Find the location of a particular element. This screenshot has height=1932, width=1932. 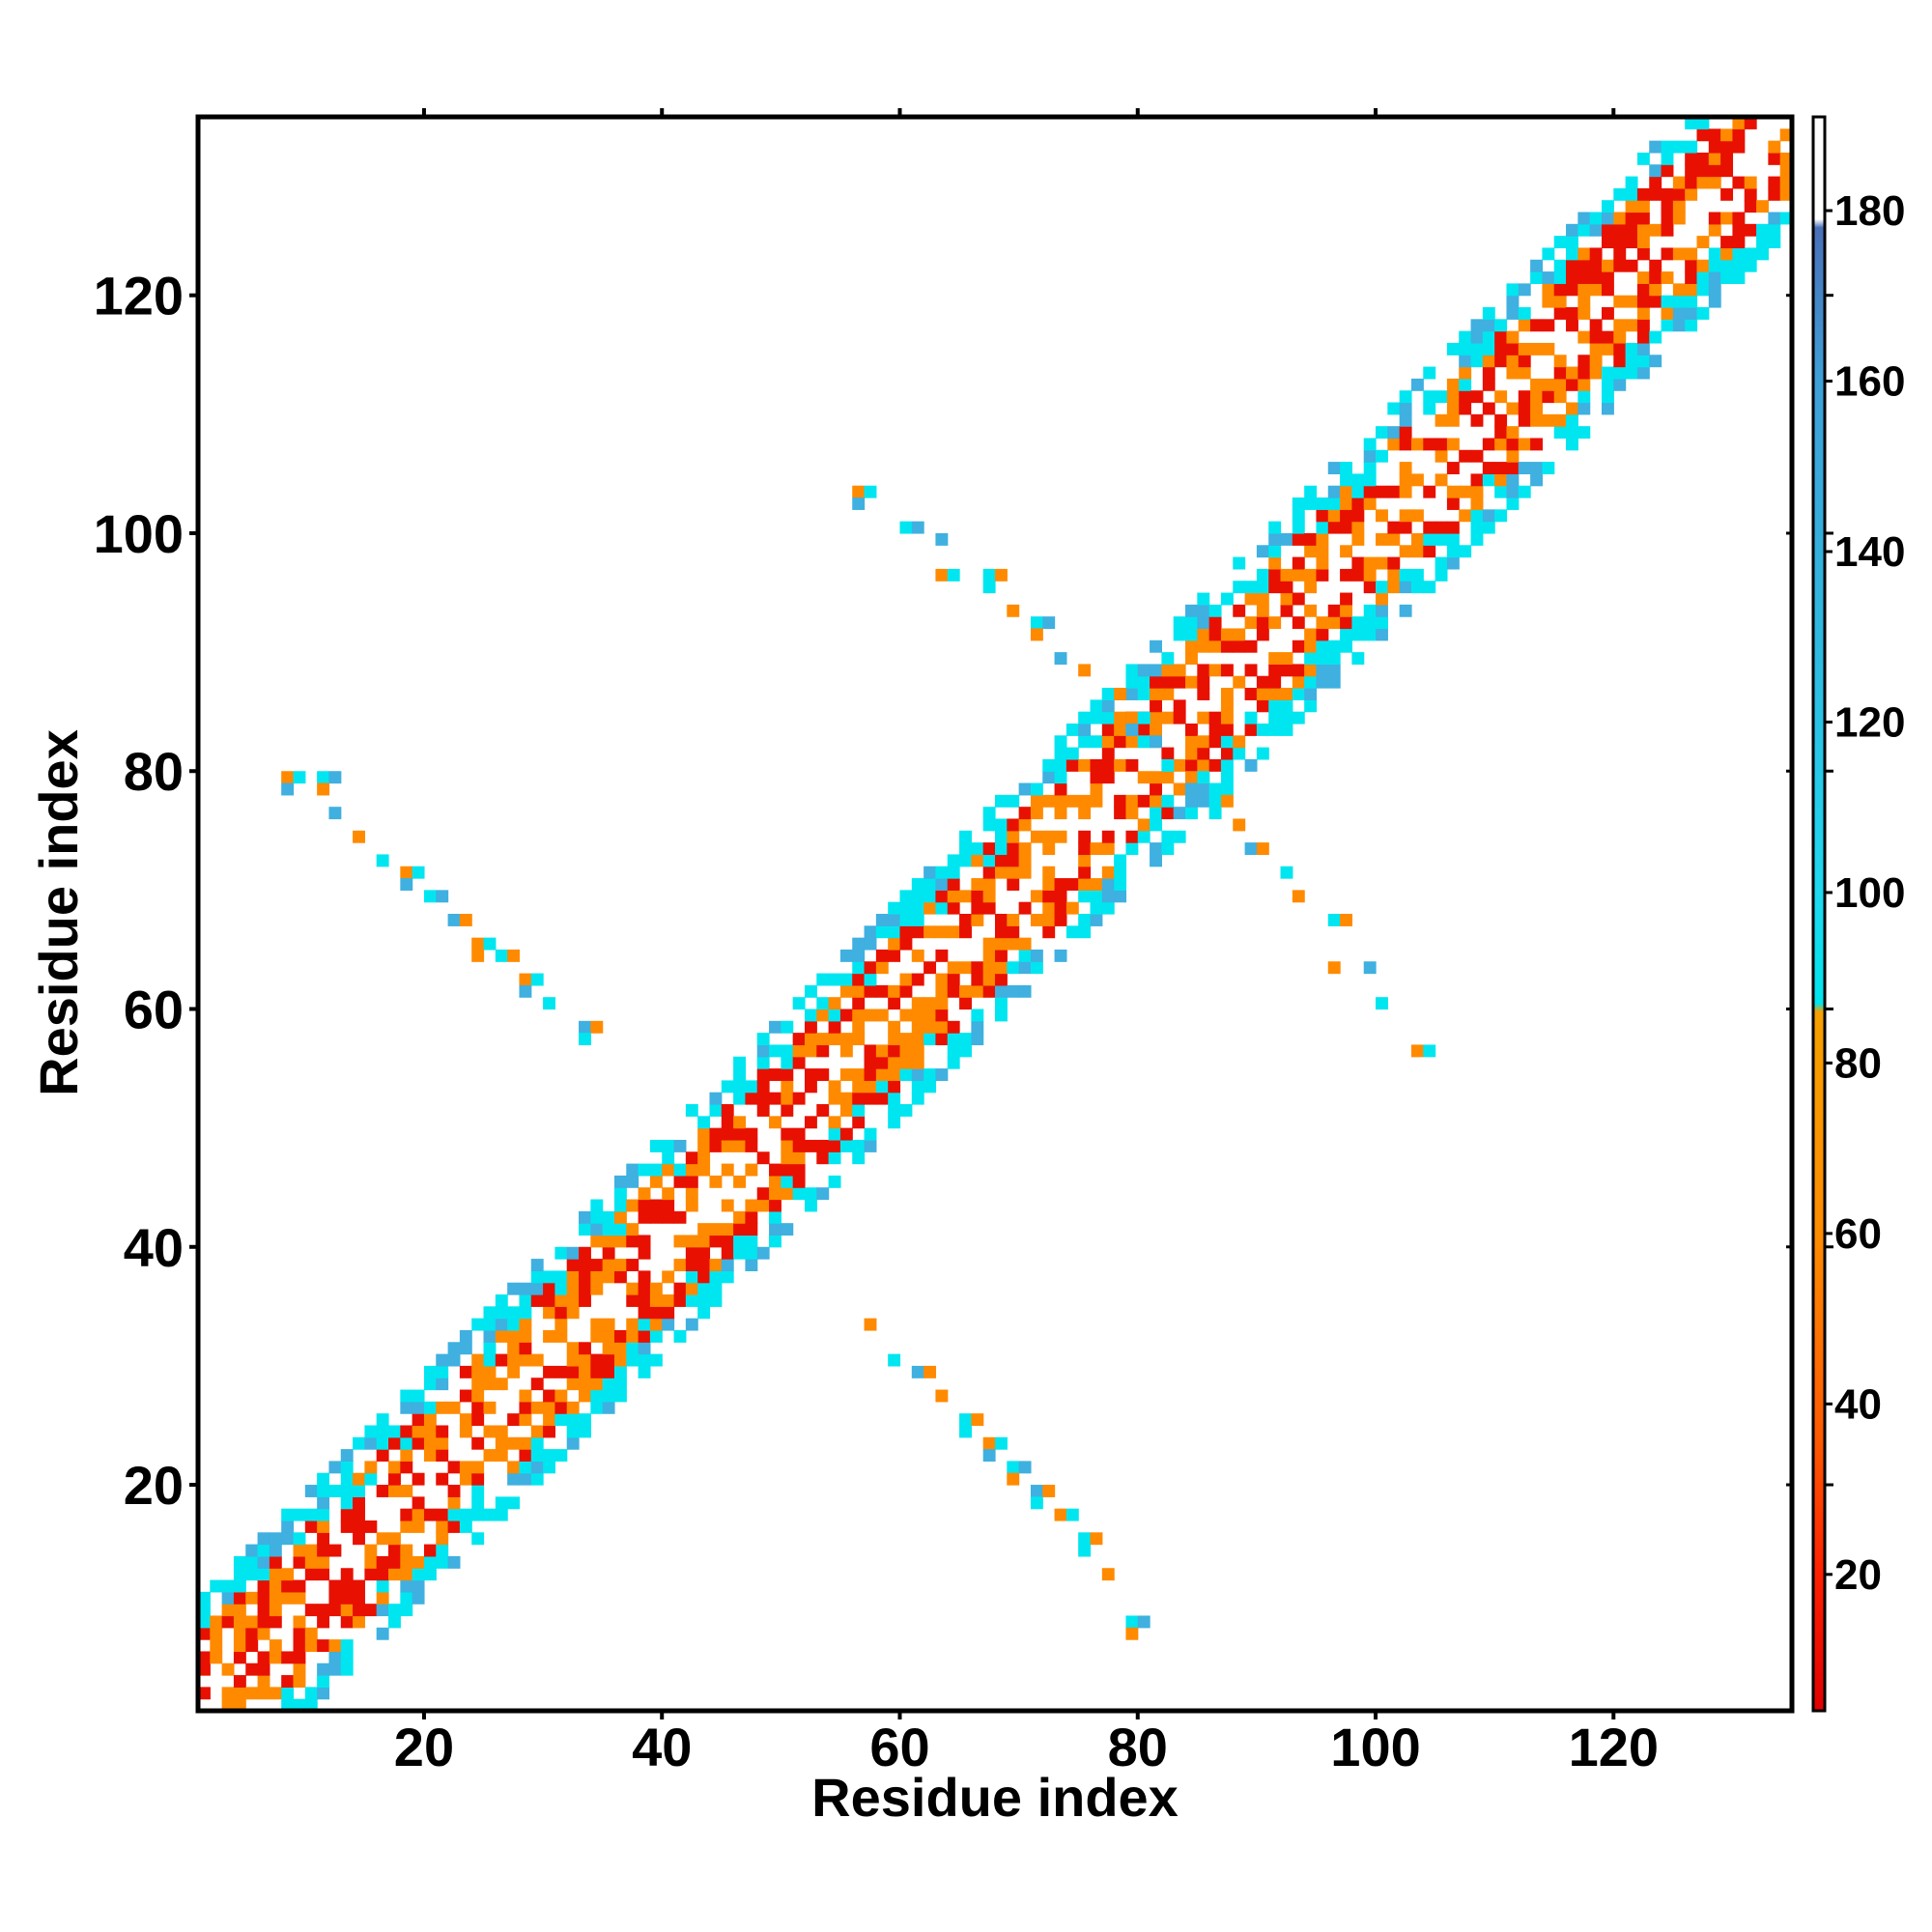

y-tick-label: 120 is located at coordinates (139, 296).